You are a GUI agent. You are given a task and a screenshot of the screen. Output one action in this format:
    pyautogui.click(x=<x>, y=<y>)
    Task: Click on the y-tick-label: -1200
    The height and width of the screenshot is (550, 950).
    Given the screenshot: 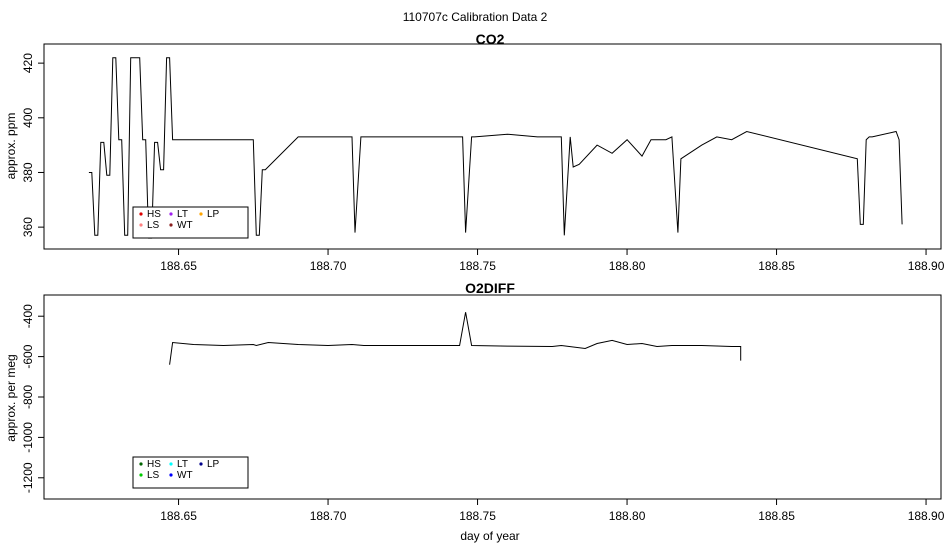 What is the action you would take?
    pyautogui.click(x=28, y=477)
    